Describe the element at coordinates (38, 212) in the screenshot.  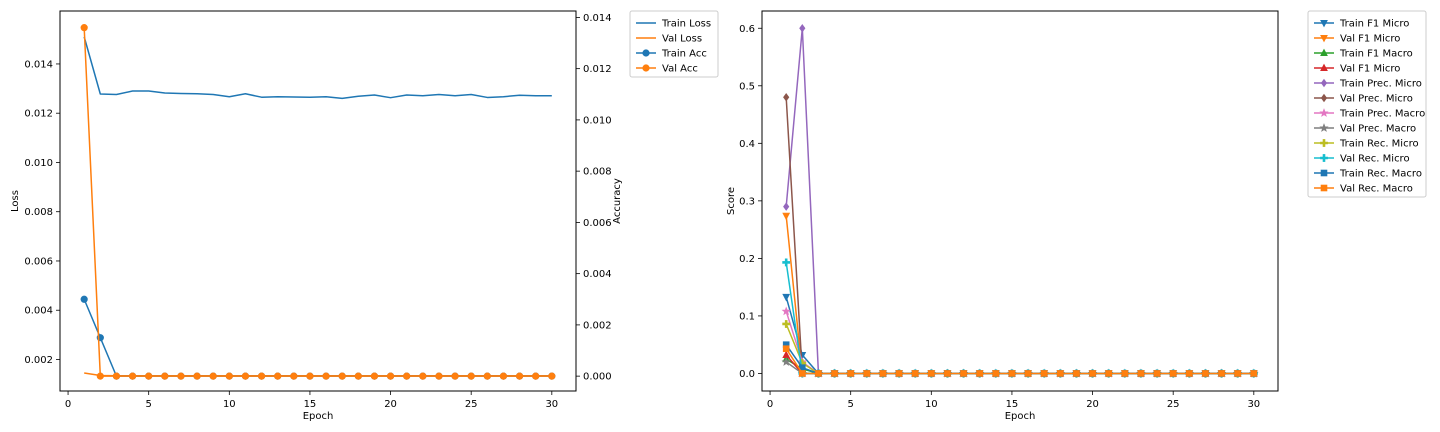
I see `y-tick-label: 0.008` at that location.